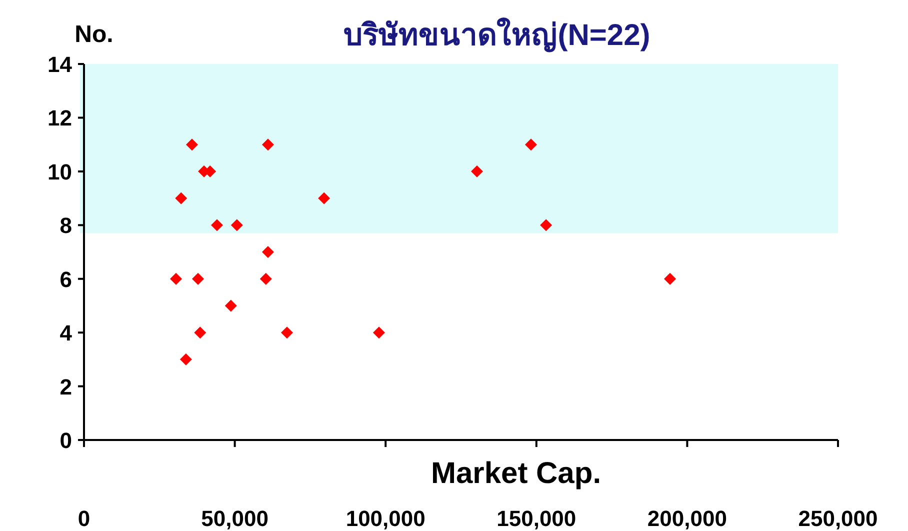  Describe the element at coordinates (386, 518) in the screenshot. I see `x-tick-label: 100,000` at that location.